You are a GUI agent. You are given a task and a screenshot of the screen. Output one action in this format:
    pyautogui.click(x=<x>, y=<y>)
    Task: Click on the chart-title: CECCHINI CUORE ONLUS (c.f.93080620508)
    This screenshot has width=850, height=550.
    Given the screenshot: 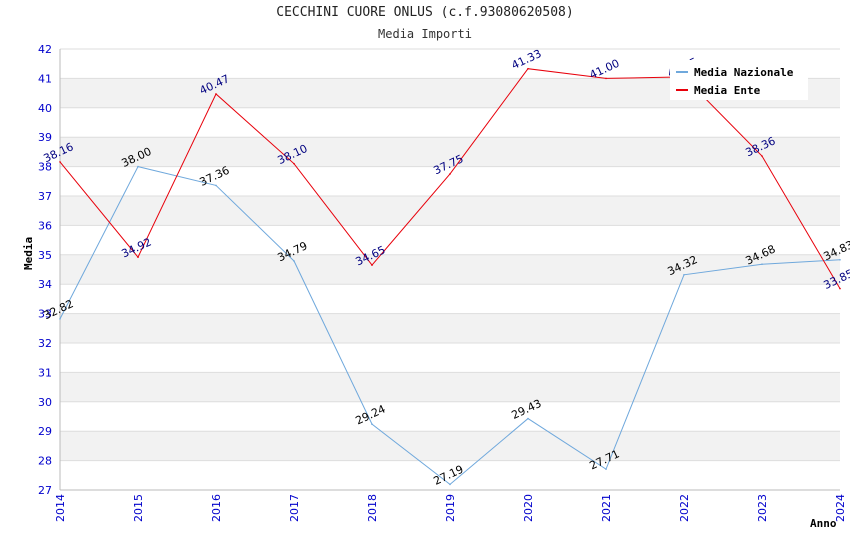 What is the action you would take?
    pyautogui.click(x=425, y=12)
    